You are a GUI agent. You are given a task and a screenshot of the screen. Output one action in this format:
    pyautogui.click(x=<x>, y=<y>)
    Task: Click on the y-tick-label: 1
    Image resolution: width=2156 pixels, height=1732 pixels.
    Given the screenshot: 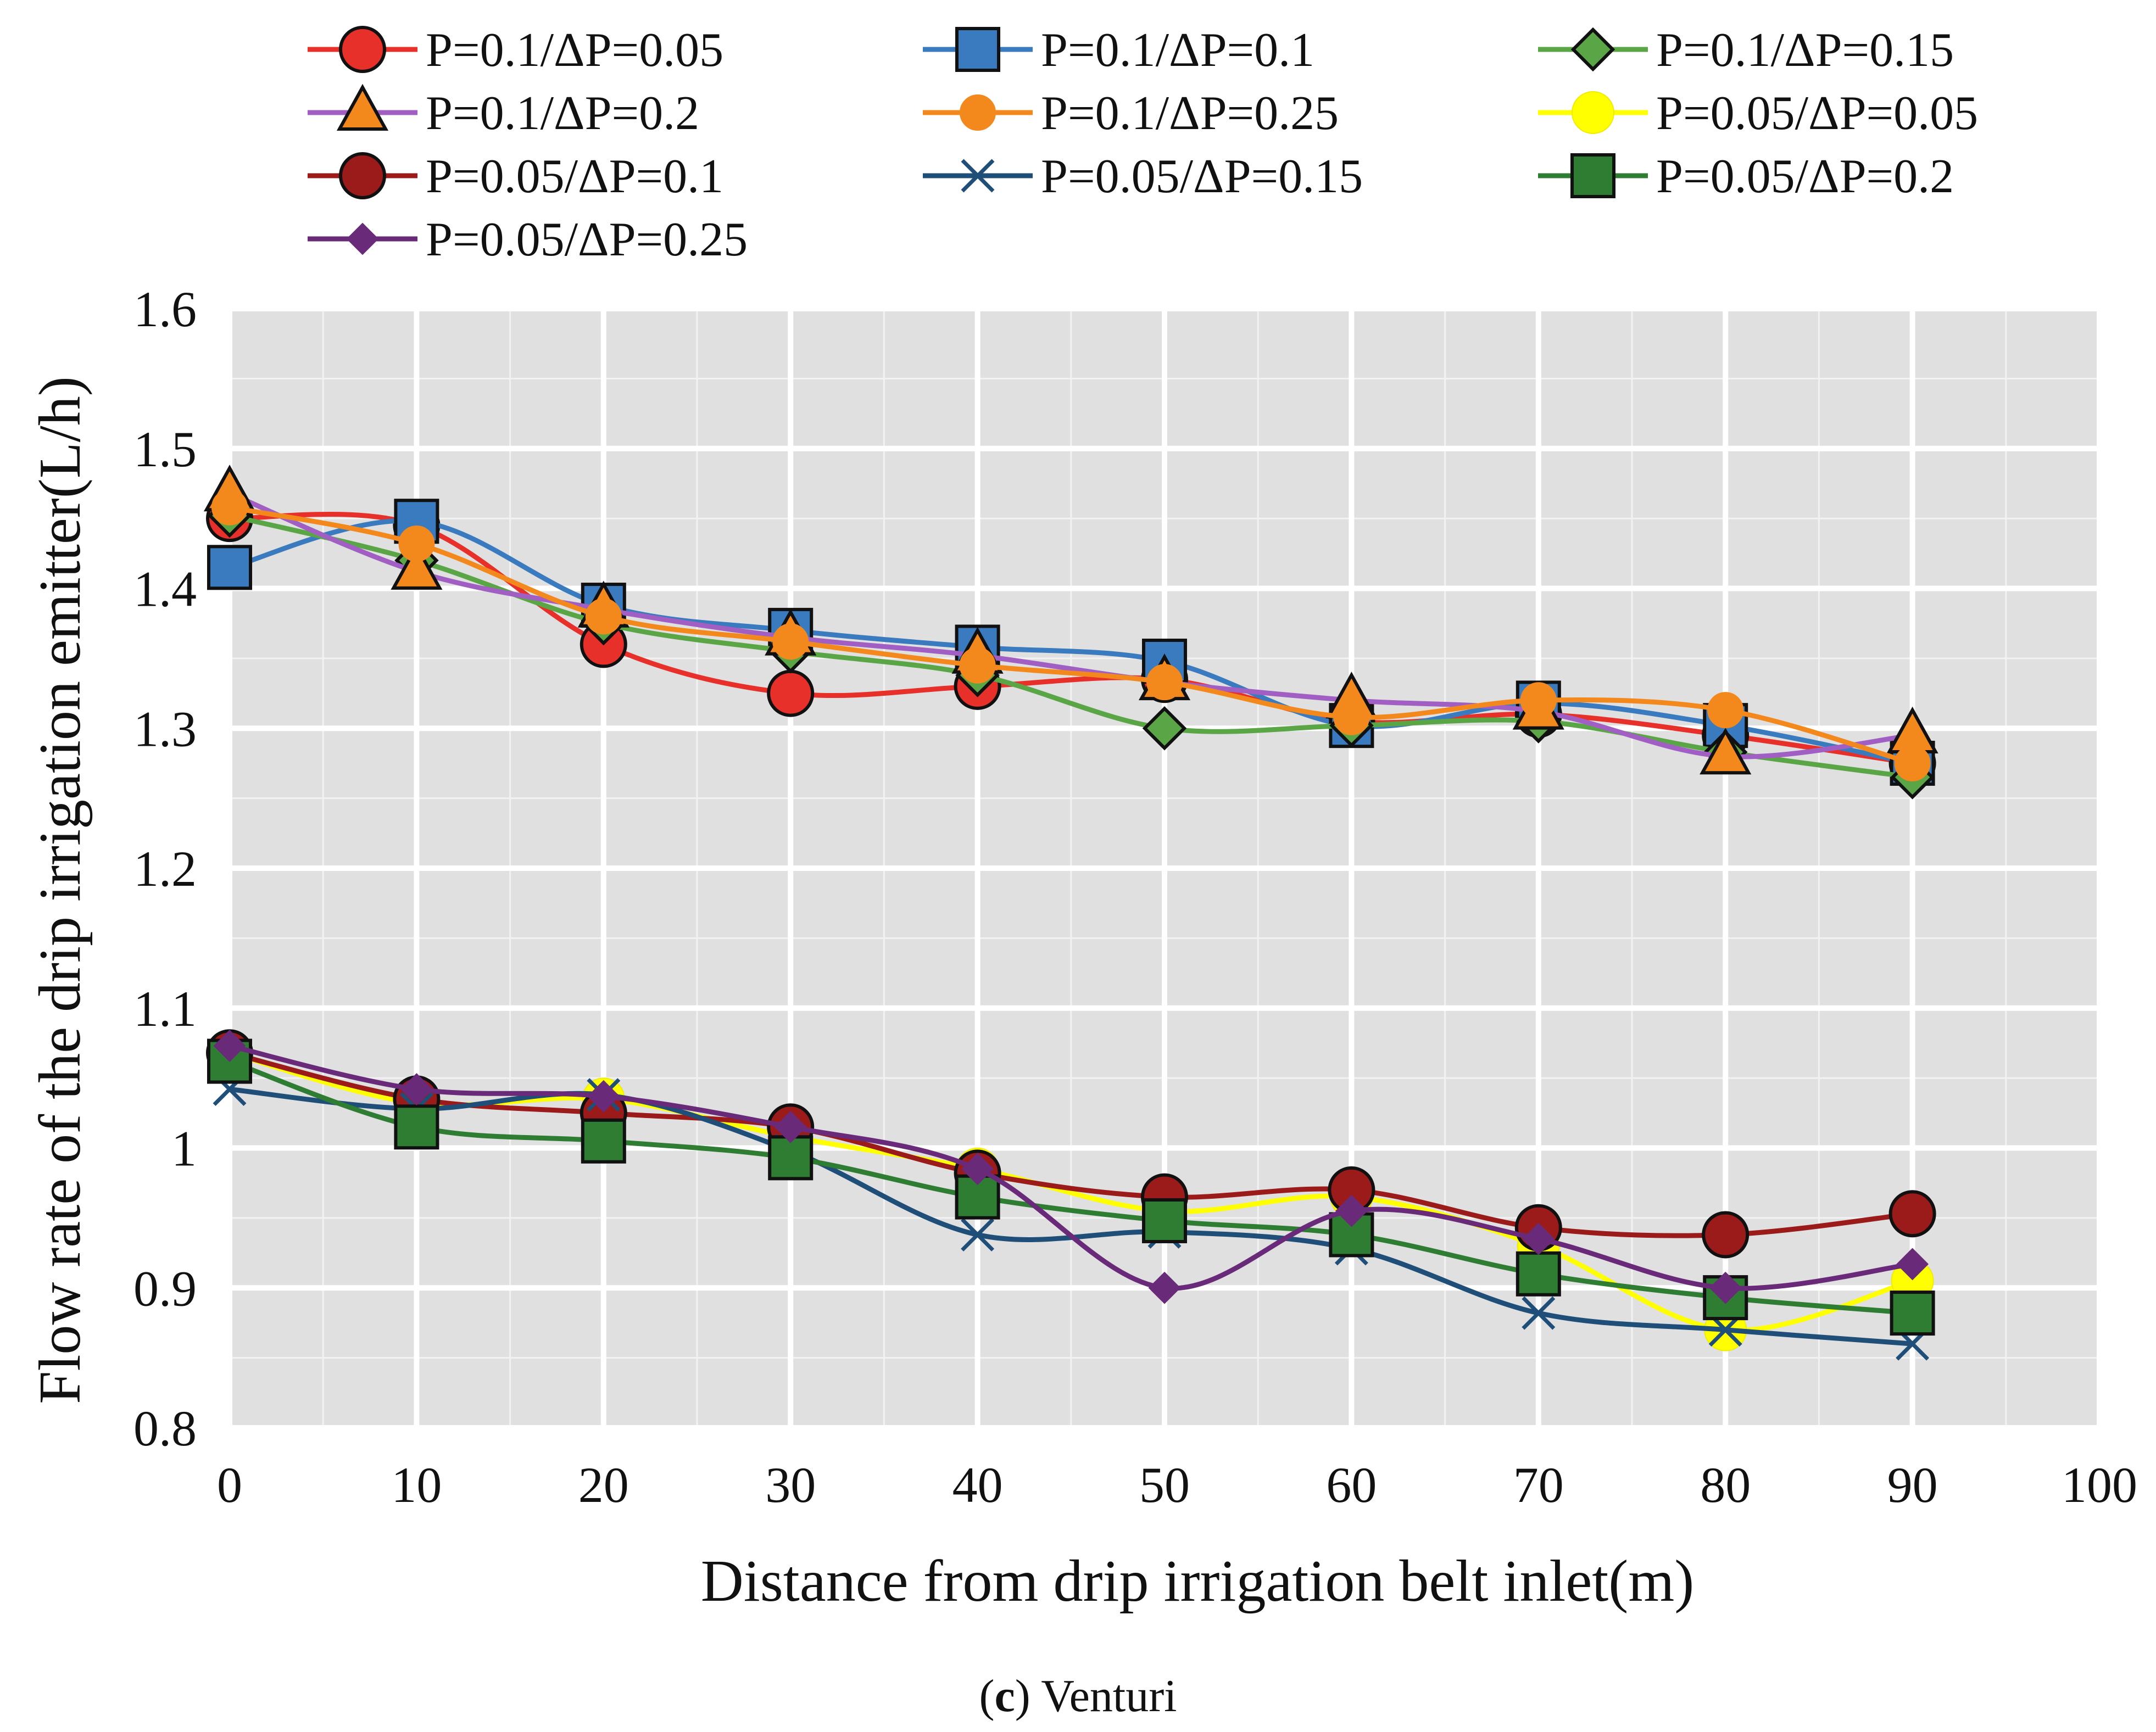 What is the action you would take?
    pyautogui.click(x=184, y=1149)
    